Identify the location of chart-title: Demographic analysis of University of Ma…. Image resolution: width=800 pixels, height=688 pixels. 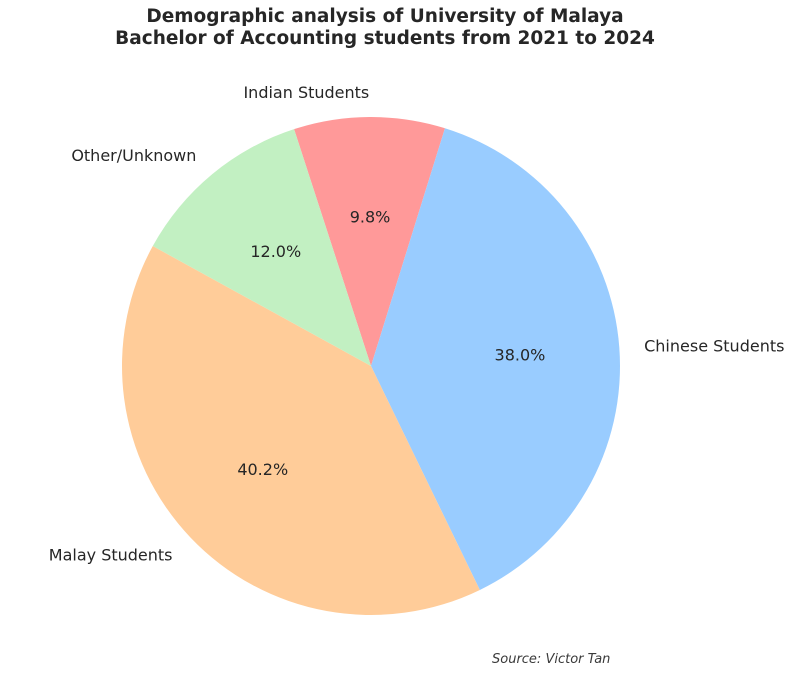
(385, 28).